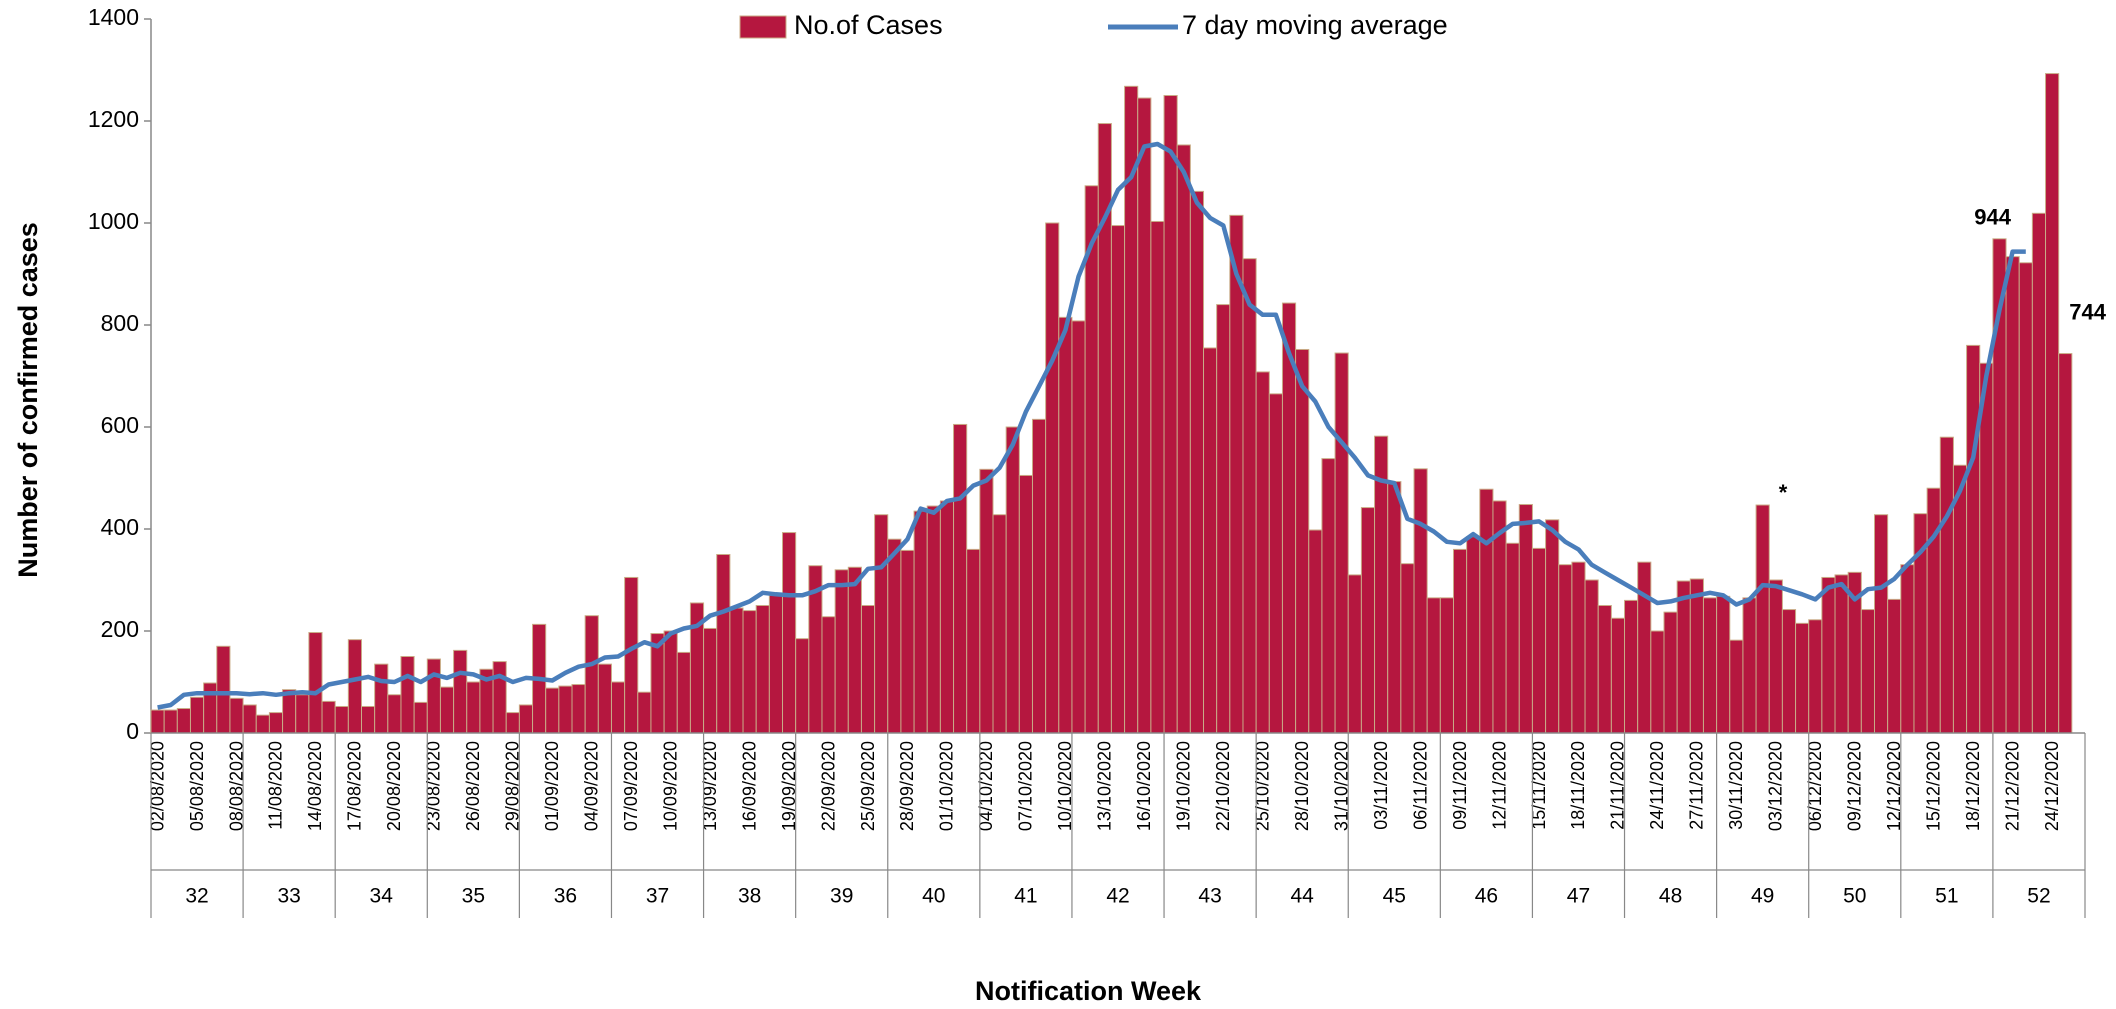 Image resolution: width=2116 pixels, height=1009 pixels. Describe the element at coordinates (1854, 896) in the screenshot. I see `week-label: 50` at that location.